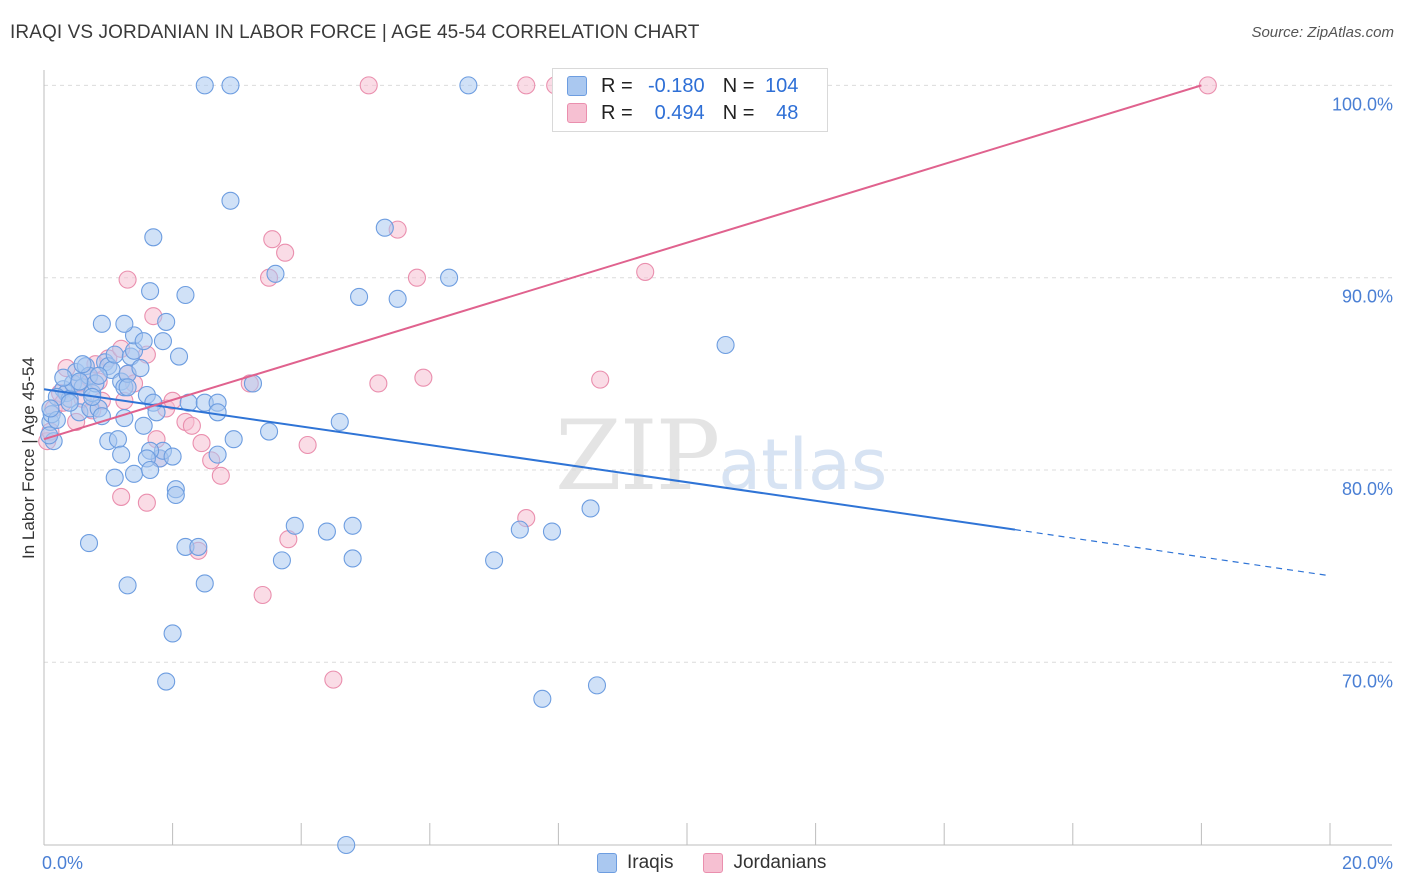 This screenshot has height=892, width=1406. What do you see at coordinates (1362, 104) in the screenshot?
I see `y-tick-label: 100.0%` at bounding box center [1362, 104].